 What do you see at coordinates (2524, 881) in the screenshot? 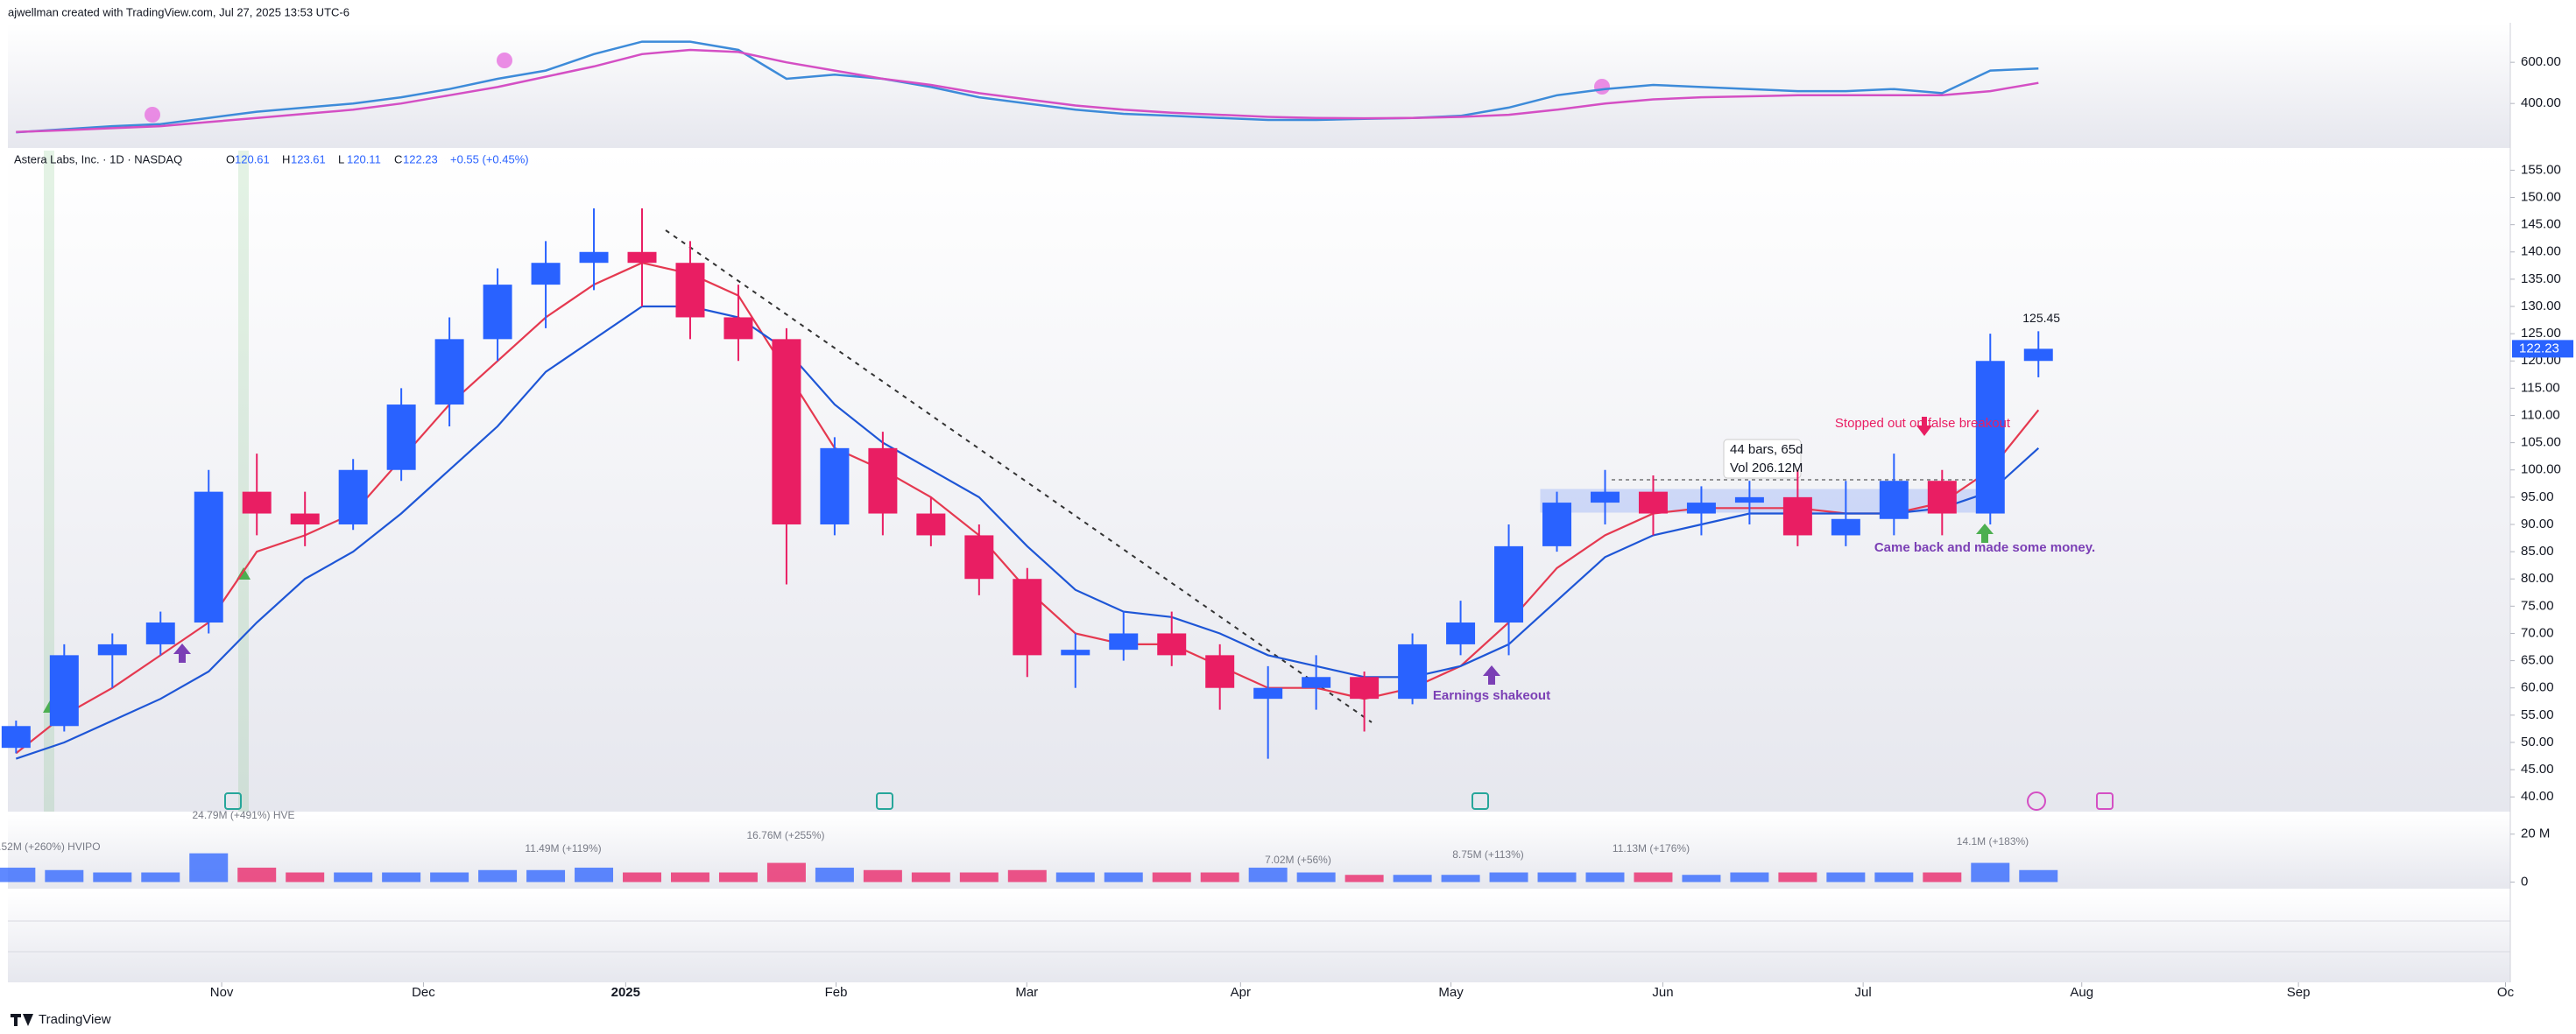
I see `volume-tick-label: 0` at bounding box center [2524, 881].